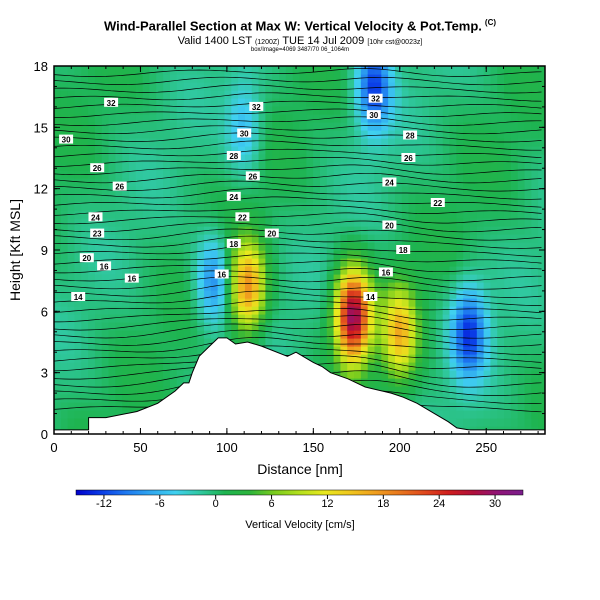 This screenshot has width=600, height=600. I want to click on contour-label: 24, so click(95, 217).